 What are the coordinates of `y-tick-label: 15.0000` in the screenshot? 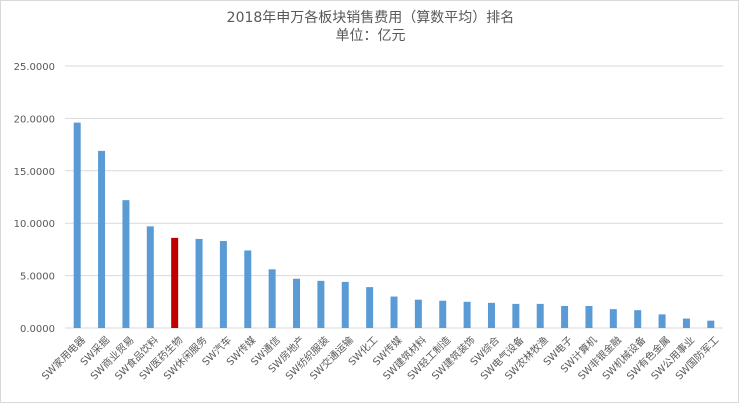 It's located at (34, 172).